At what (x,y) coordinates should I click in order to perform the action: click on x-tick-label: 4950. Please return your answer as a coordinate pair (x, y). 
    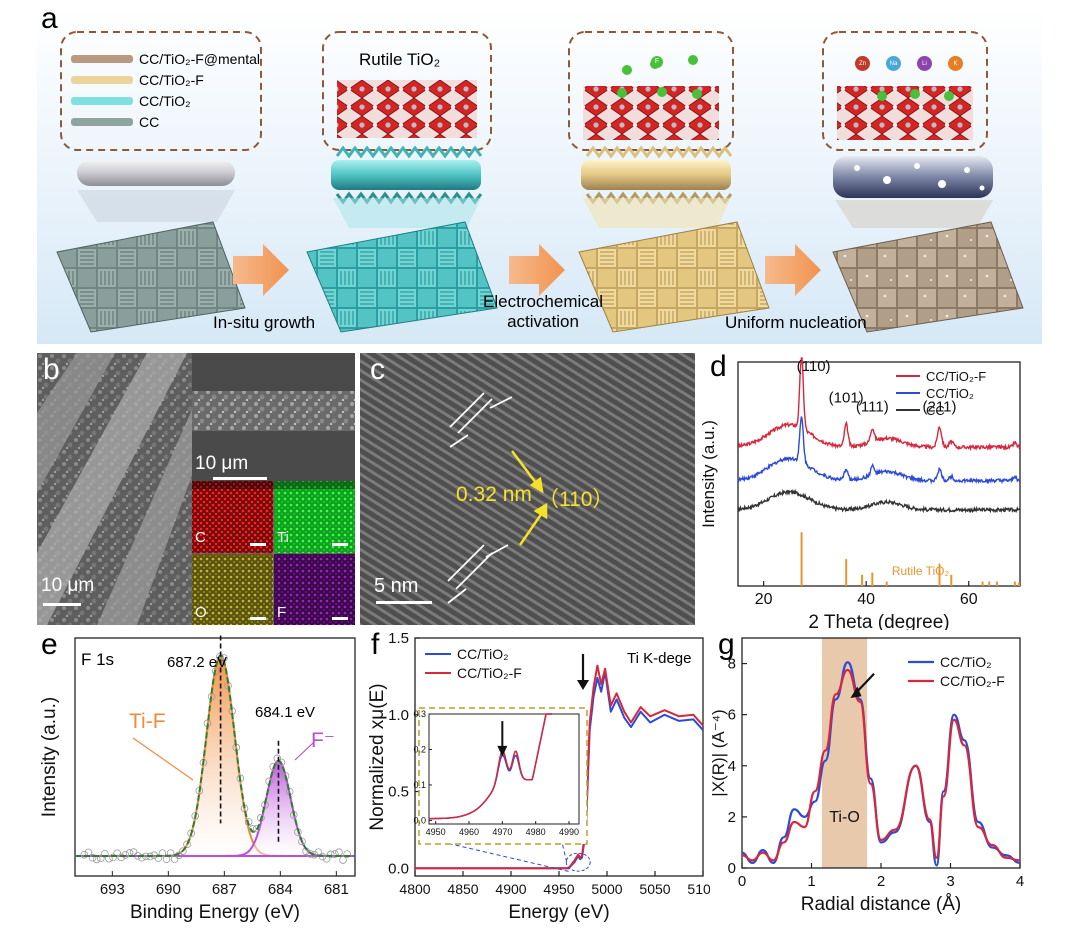
    Looking at the image, I should click on (558, 889).